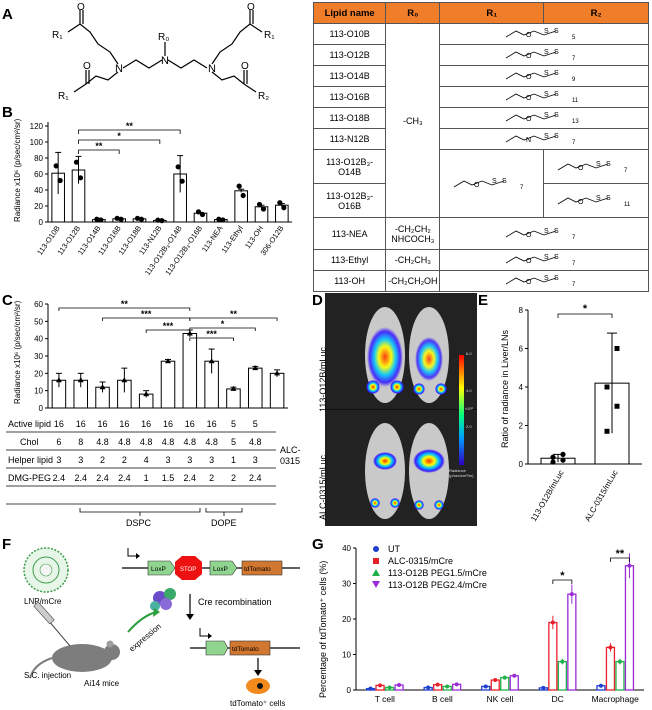 The width and height of the screenshot is (652, 710). Describe the element at coordinates (317, 300) in the screenshot. I see `panel-label-d: D` at that location.